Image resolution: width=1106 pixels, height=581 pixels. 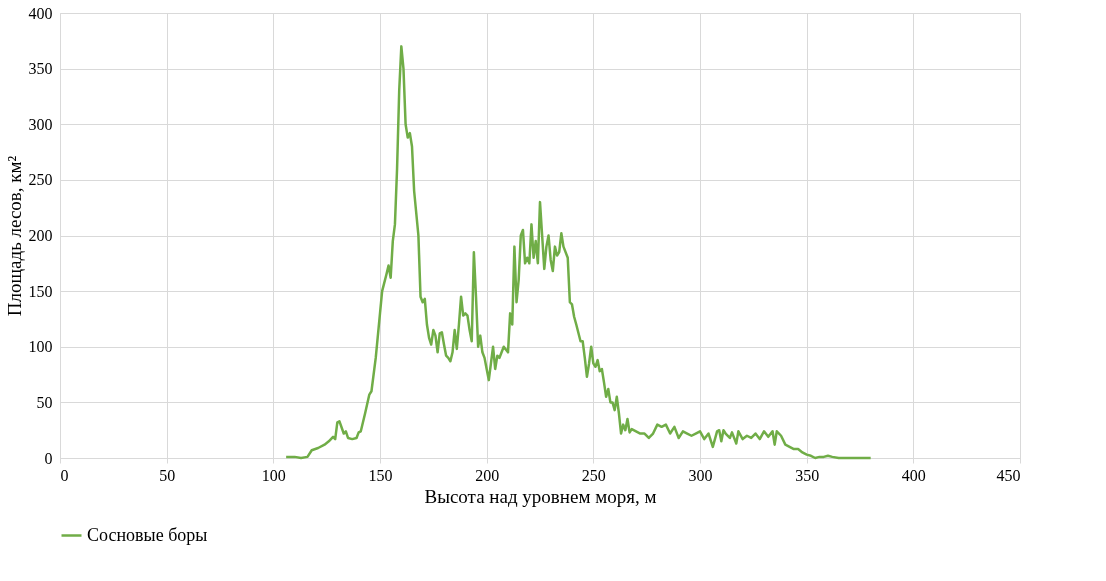 What do you see at coordinates (64, 475) in the screenshot?
I see `x-tick-label: 0` at bounding box center [64, 475].